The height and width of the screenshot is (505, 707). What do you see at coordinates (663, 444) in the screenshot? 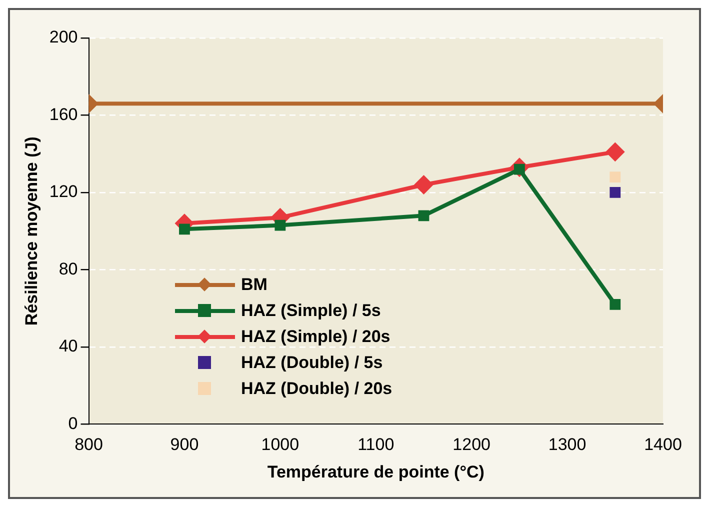
I see `x-tick-label: 1400` at bounding box center [663, 444].